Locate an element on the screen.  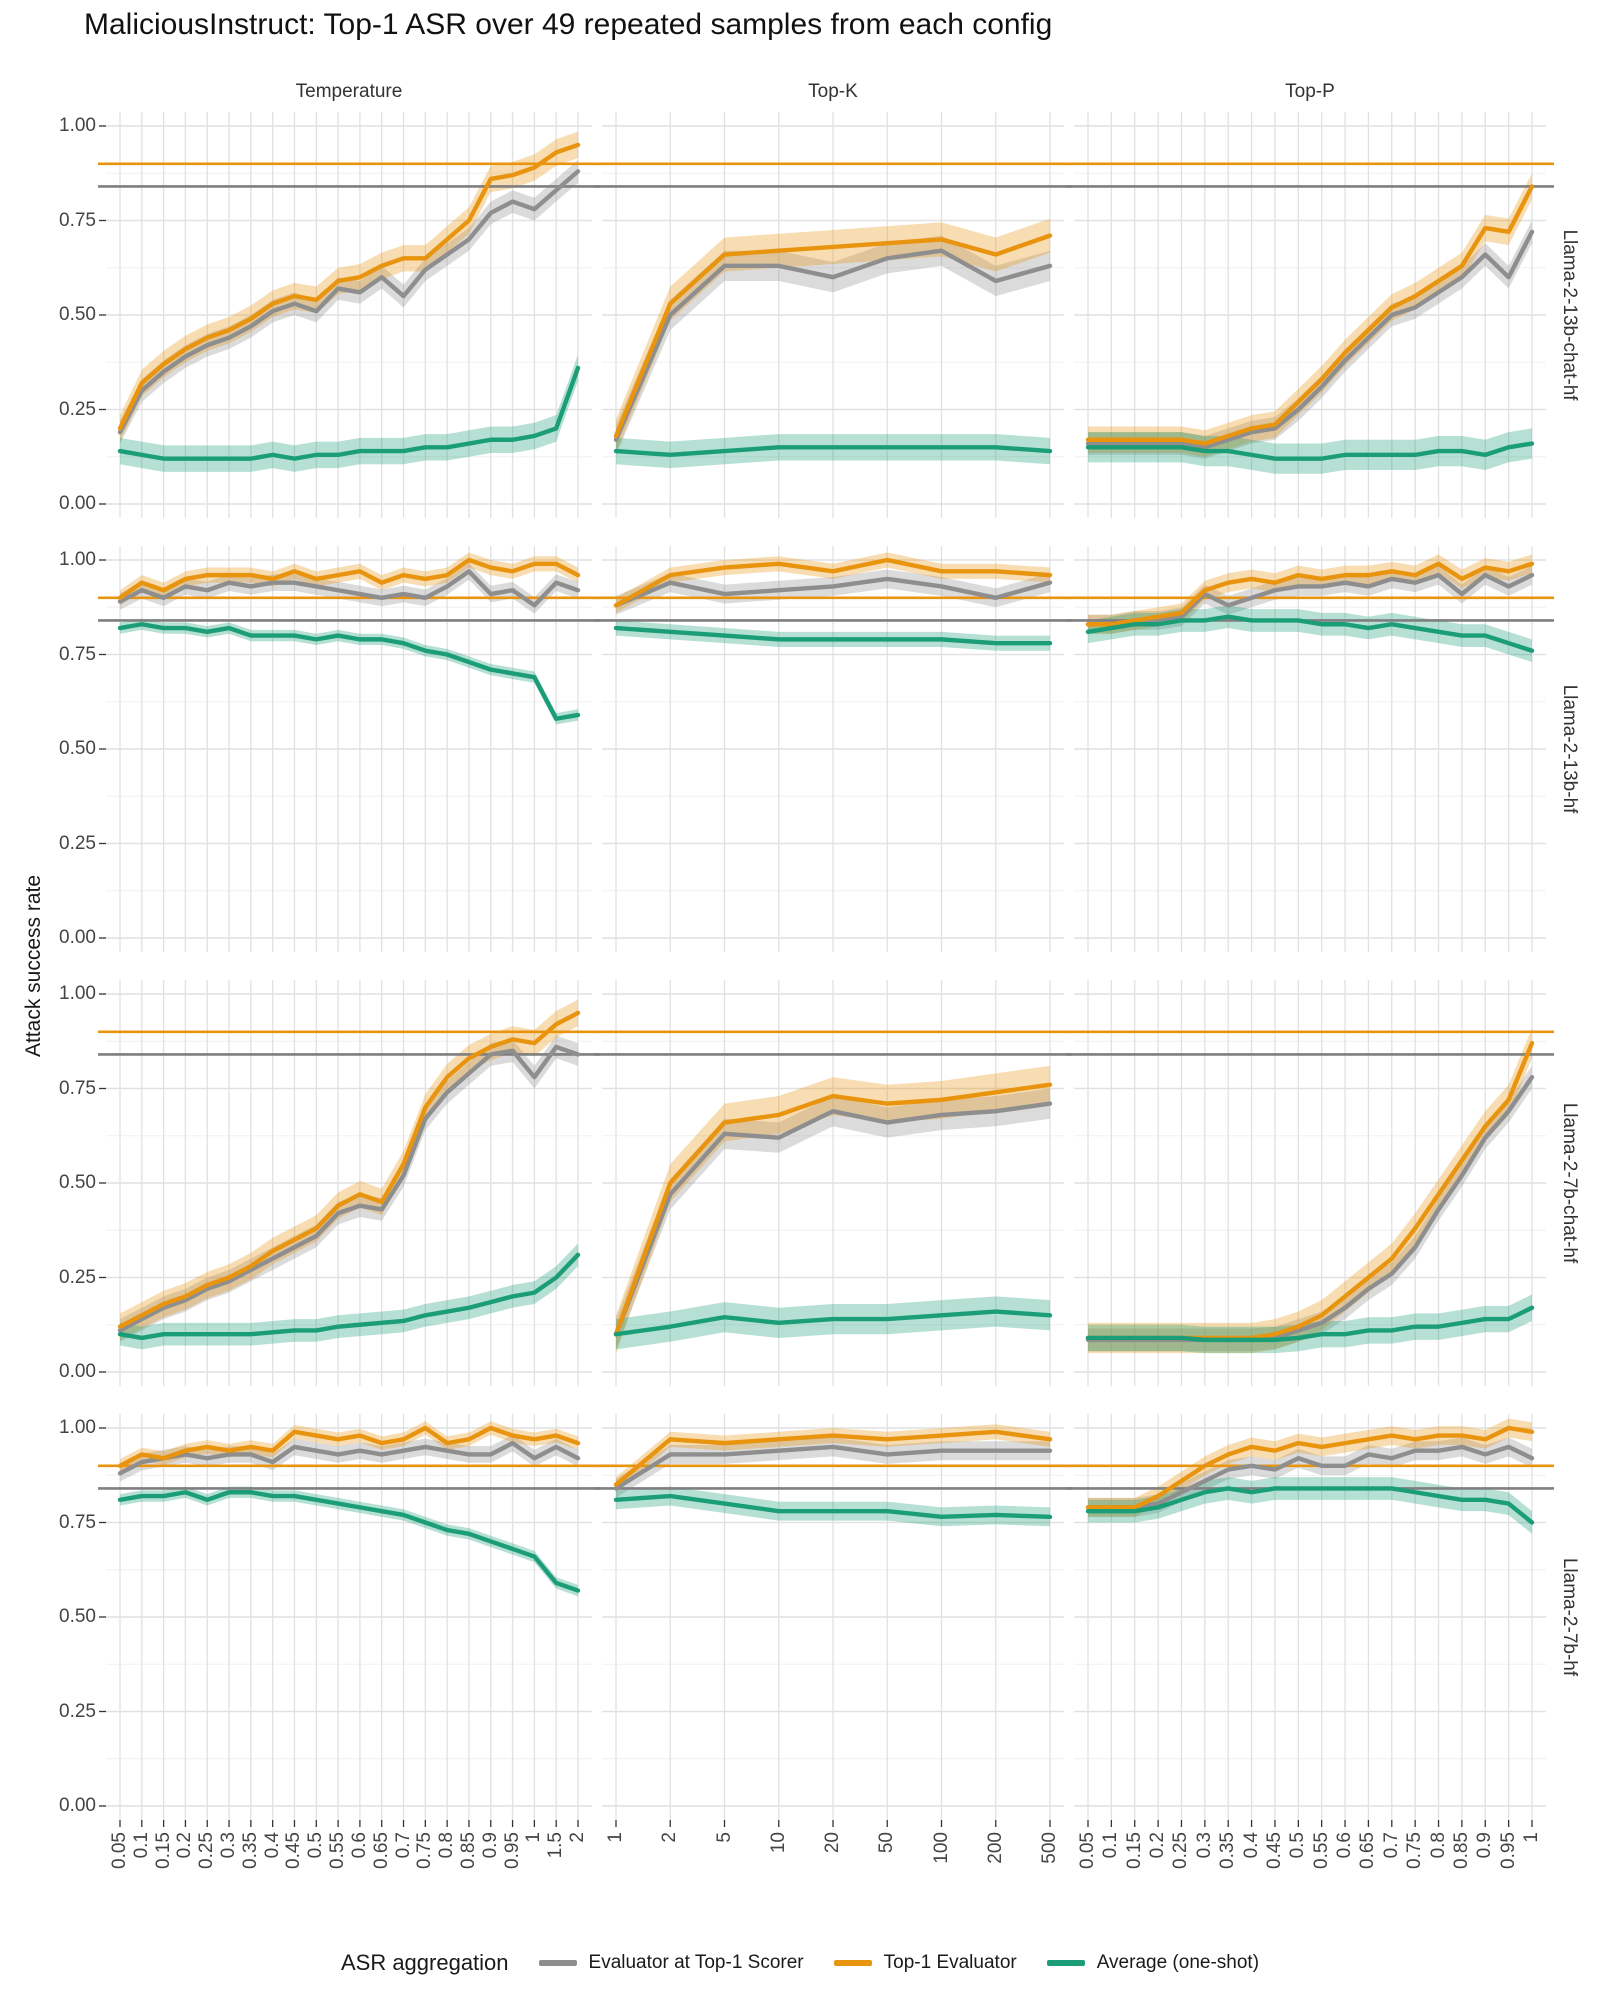
x-tick-label: 0.75 is located at coordinates (1415, 1850).